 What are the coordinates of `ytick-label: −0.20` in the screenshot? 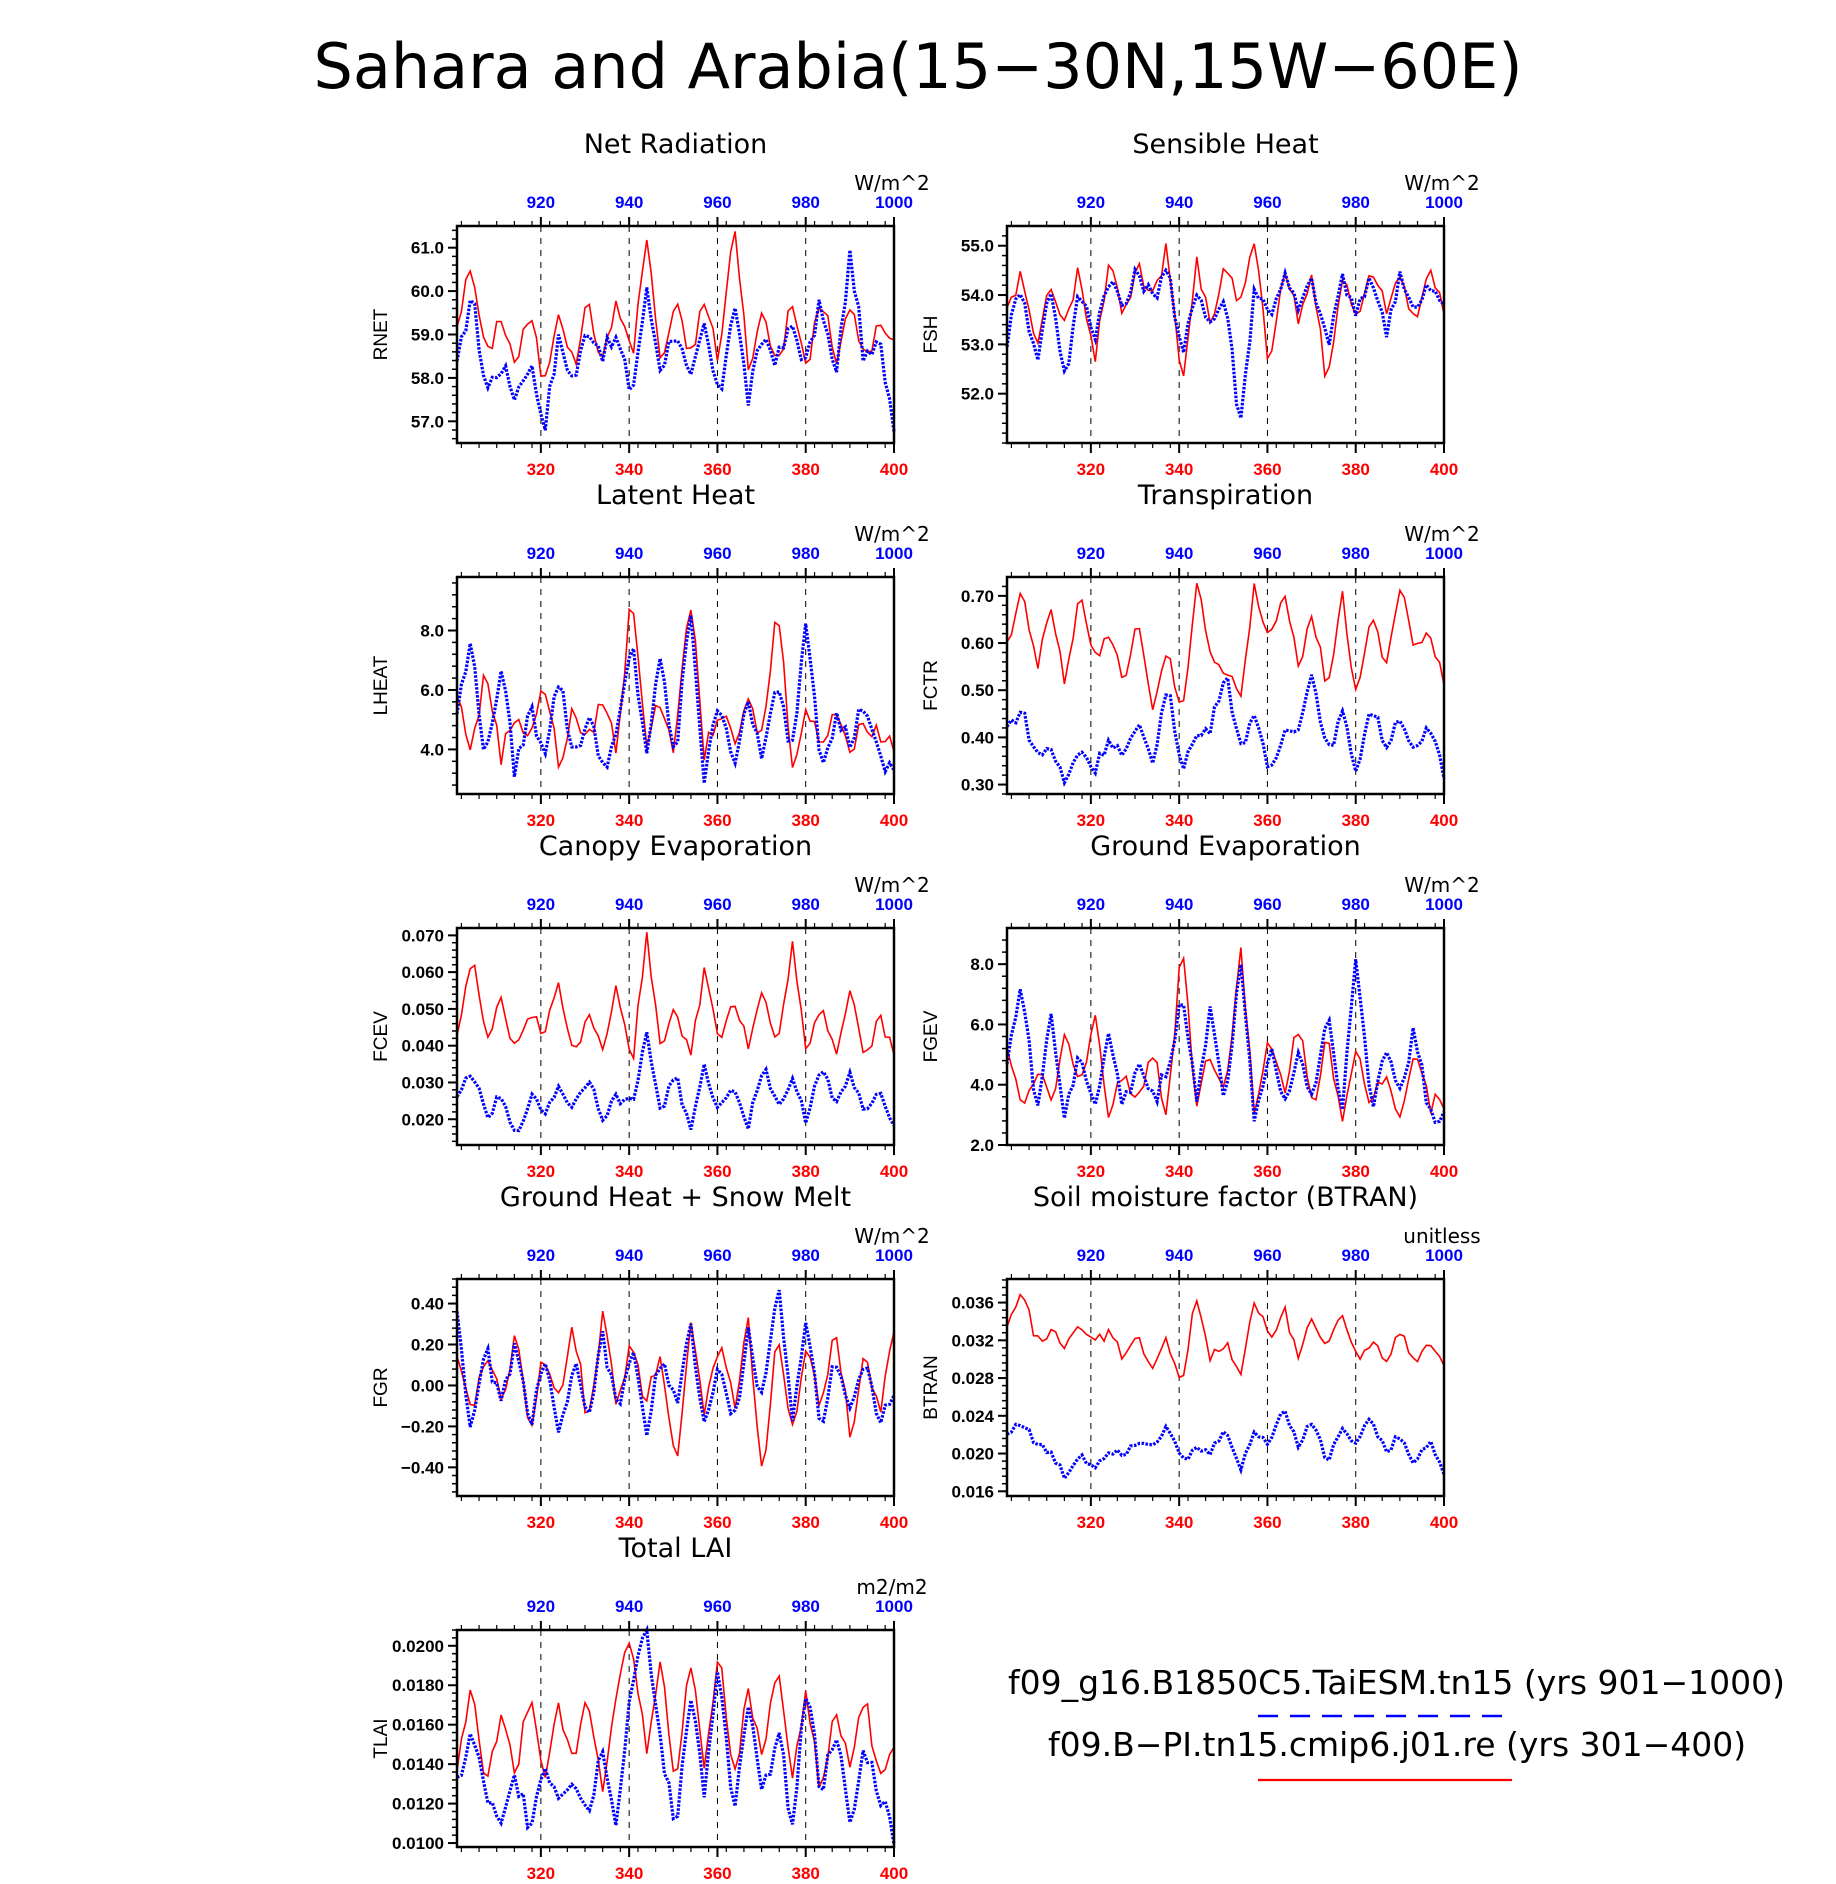 It's located at (422, 1426).